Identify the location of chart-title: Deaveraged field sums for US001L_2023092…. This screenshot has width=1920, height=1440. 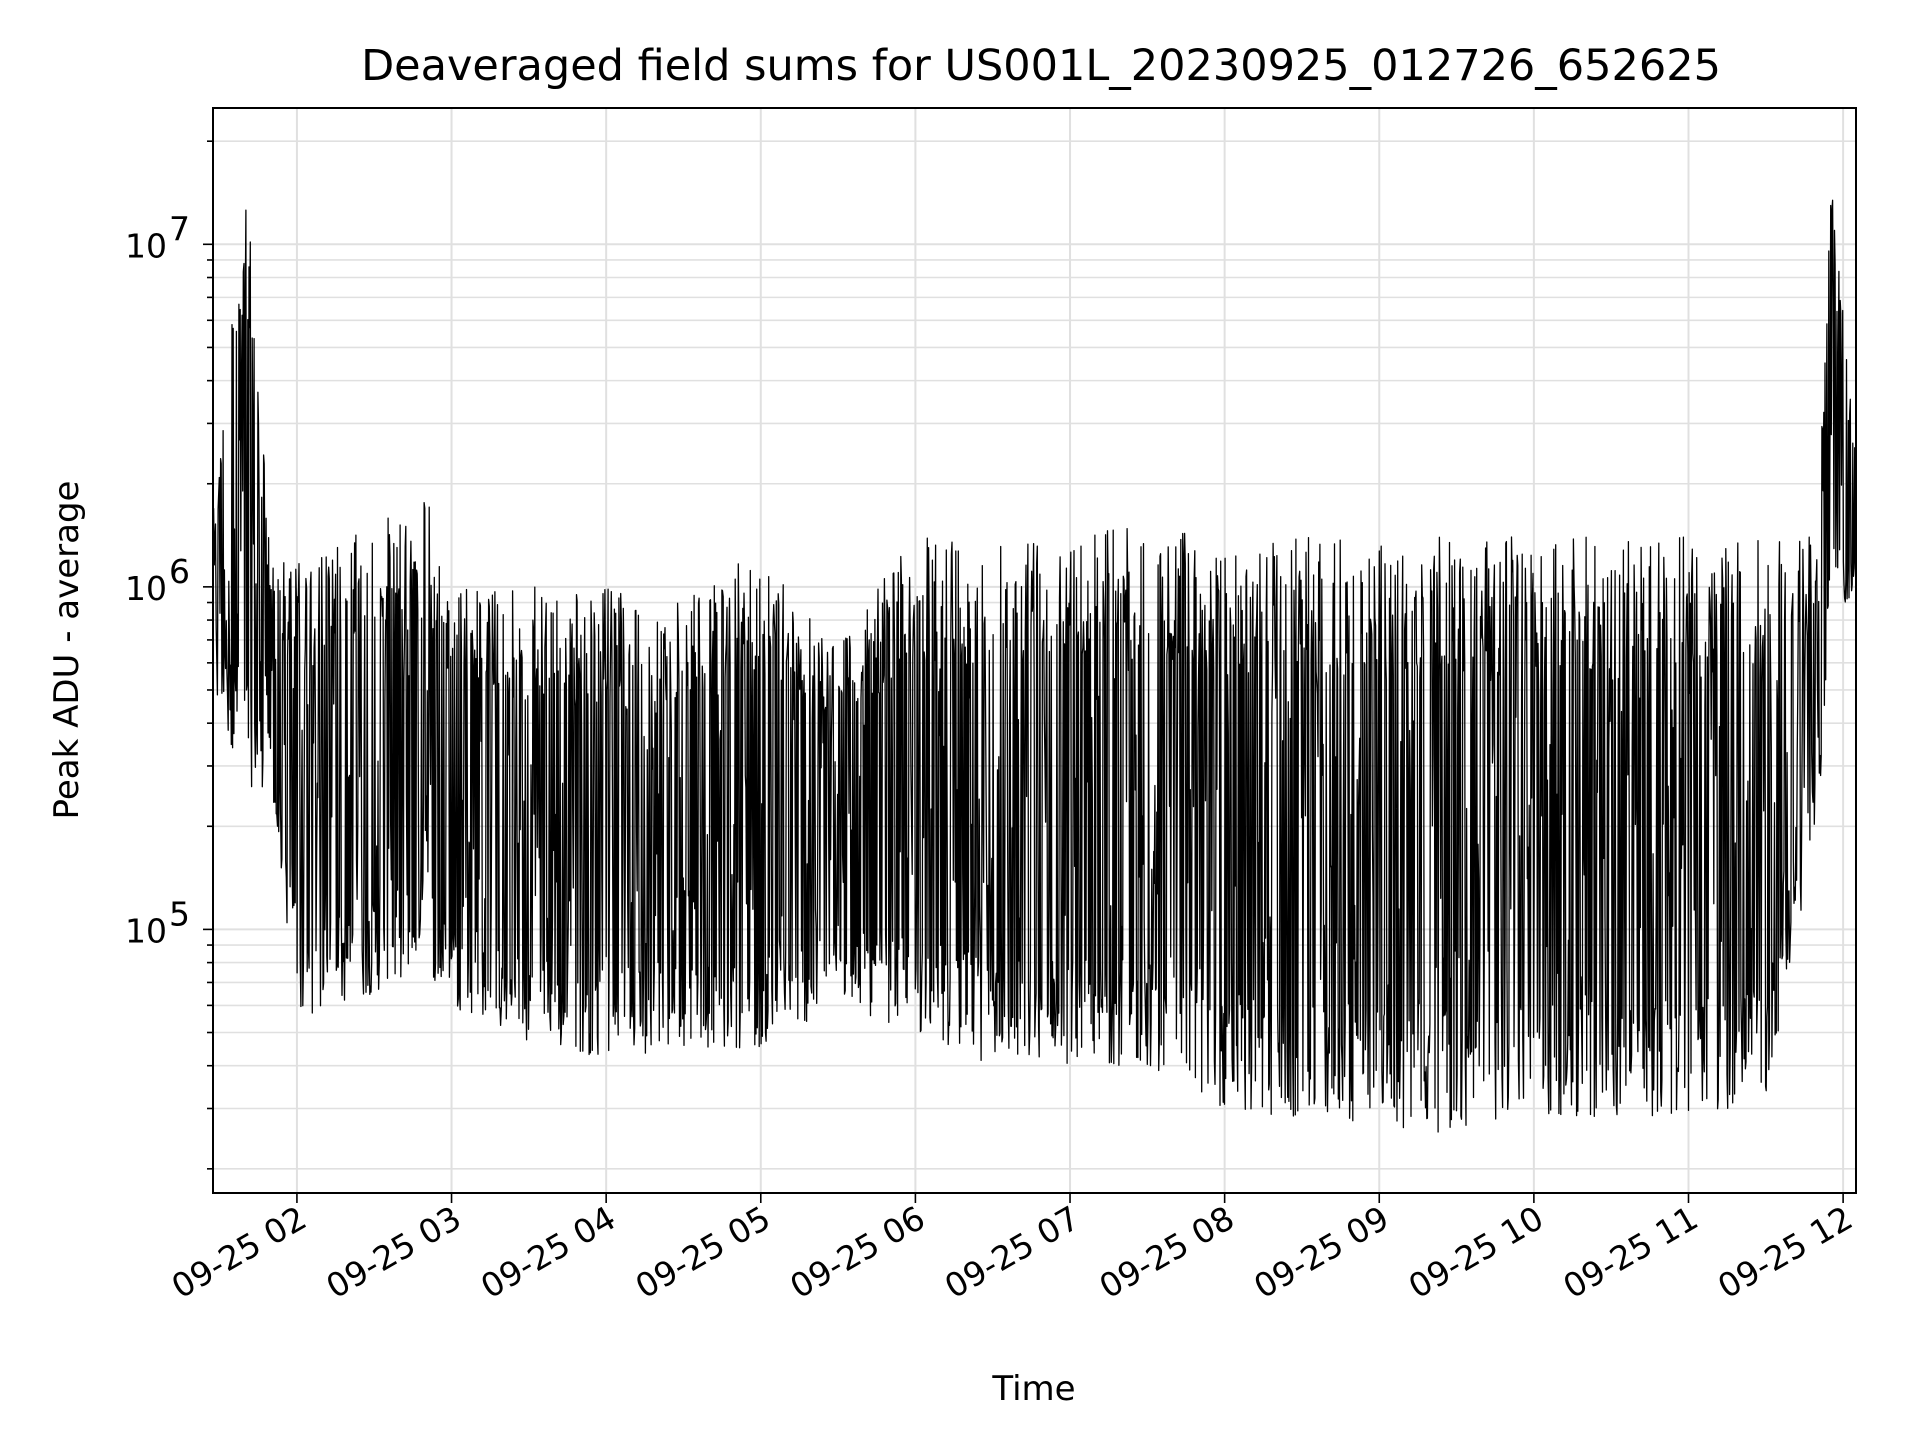
(1041, 66).